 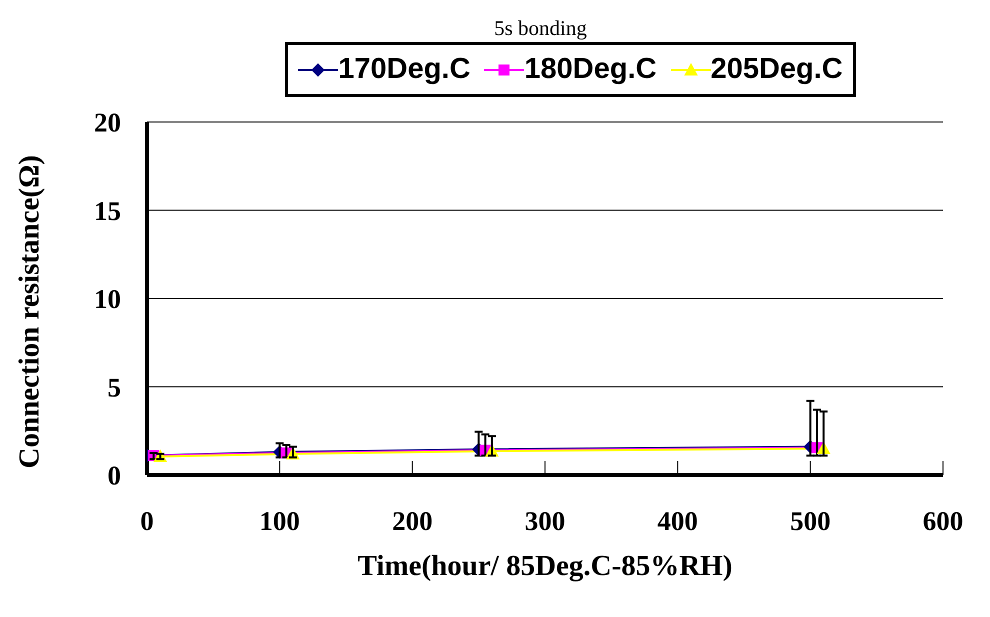 I want to click on x-tick-label: 600, so click(x=943, y=521).